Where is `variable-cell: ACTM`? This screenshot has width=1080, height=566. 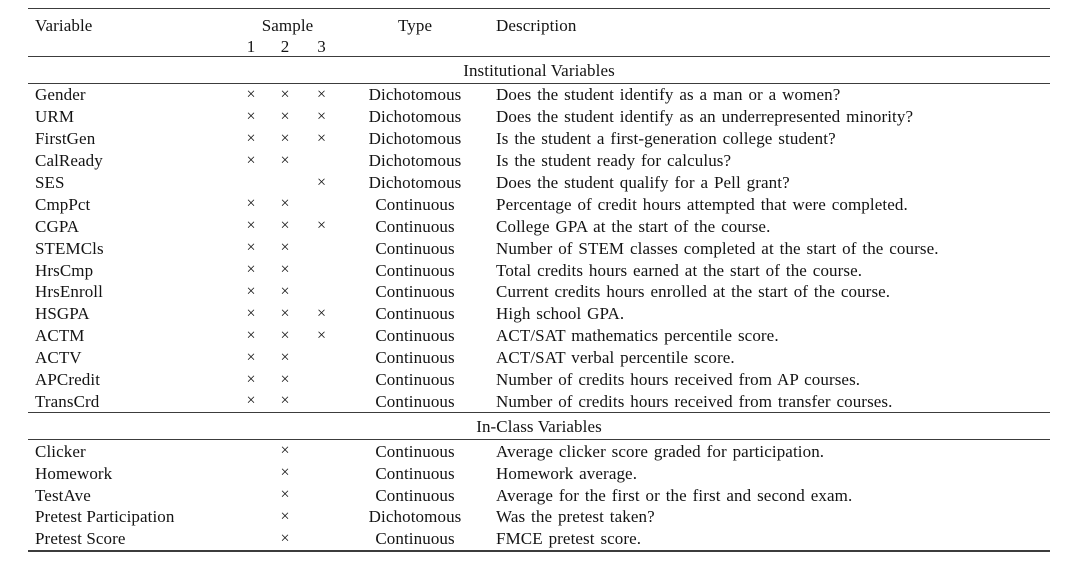
variable-cell: ACTM is located at coordinates (60, 336).